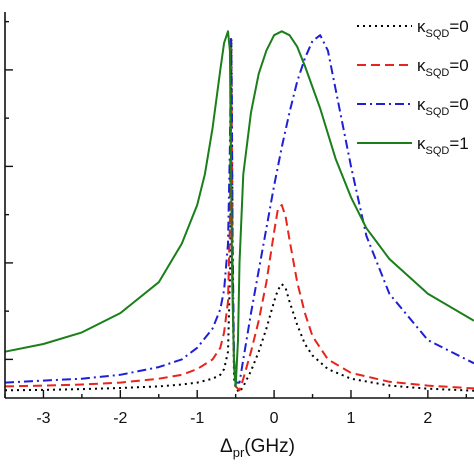 This screenshot has height=474, width=474. What do you see at coordinates (197, 418) in the screenshot?
I see `x-tick-label: -1` at bounding box center [197, 418].